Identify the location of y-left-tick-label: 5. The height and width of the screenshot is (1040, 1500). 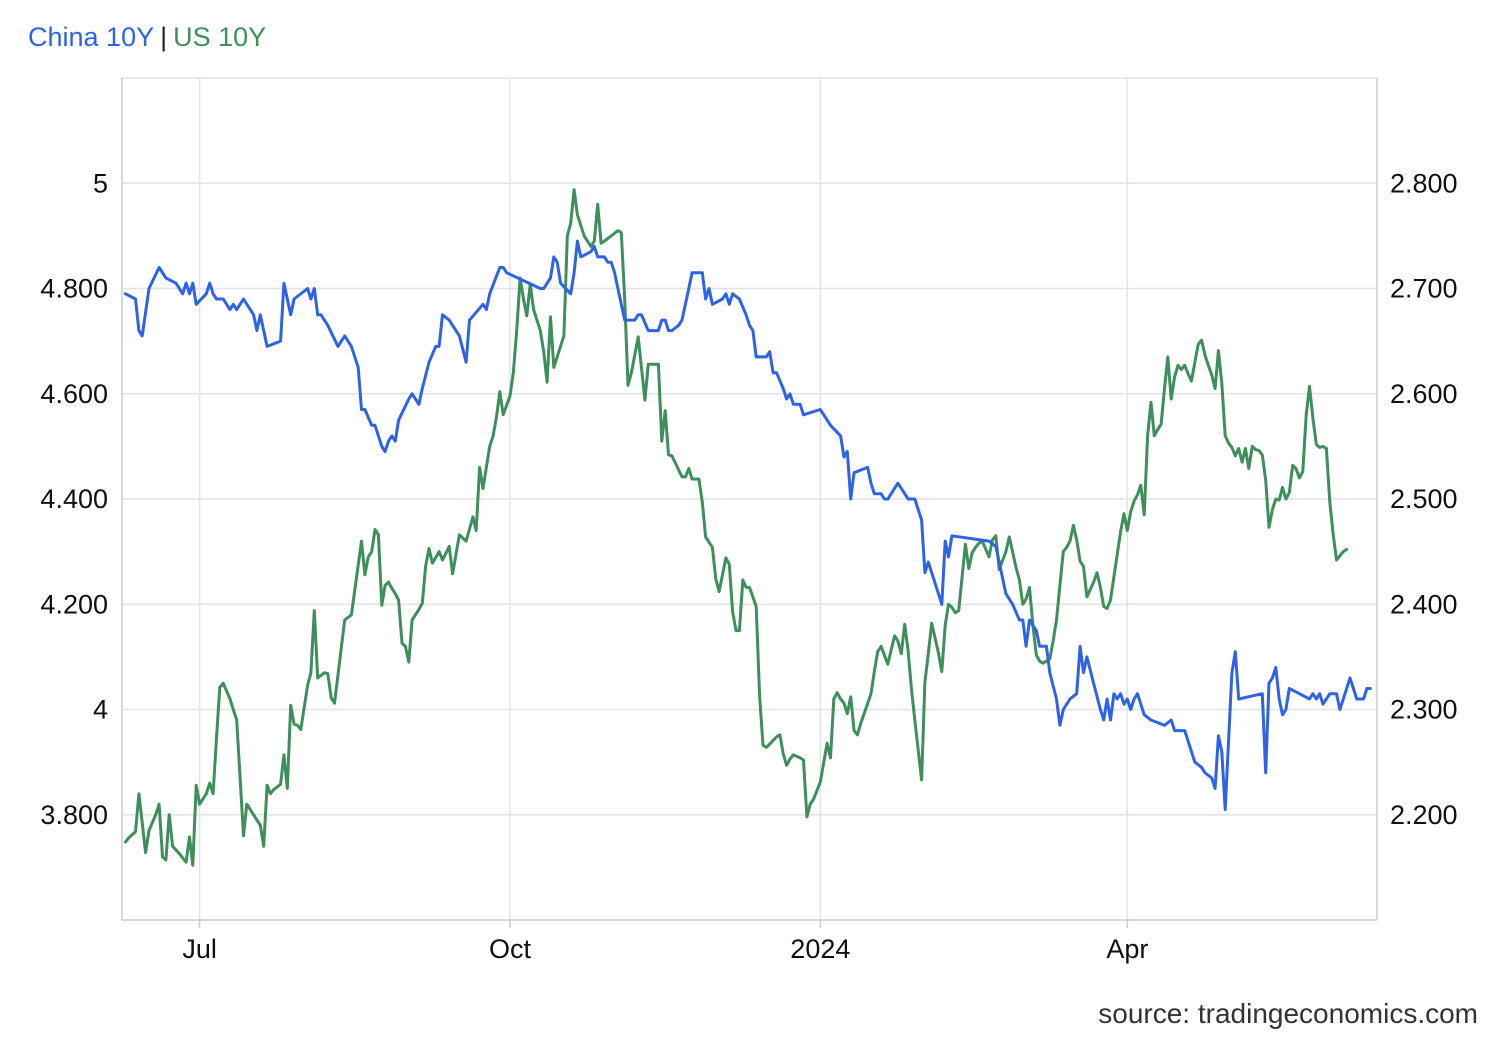
(100, 183).